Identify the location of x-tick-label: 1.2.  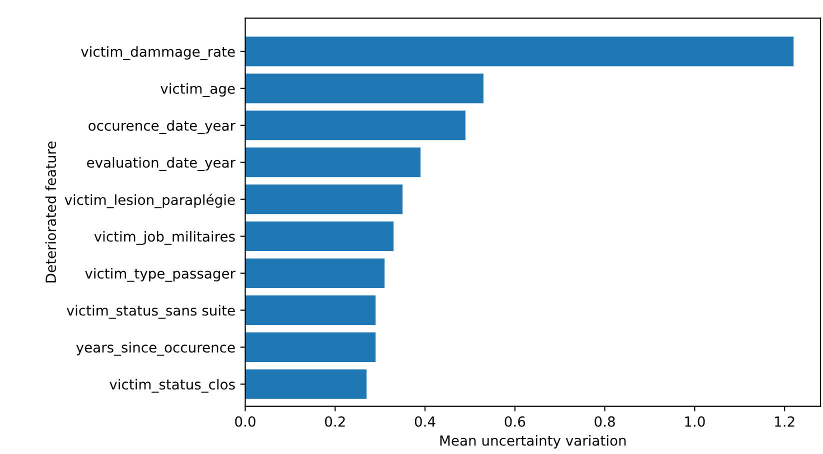
(784, 421).